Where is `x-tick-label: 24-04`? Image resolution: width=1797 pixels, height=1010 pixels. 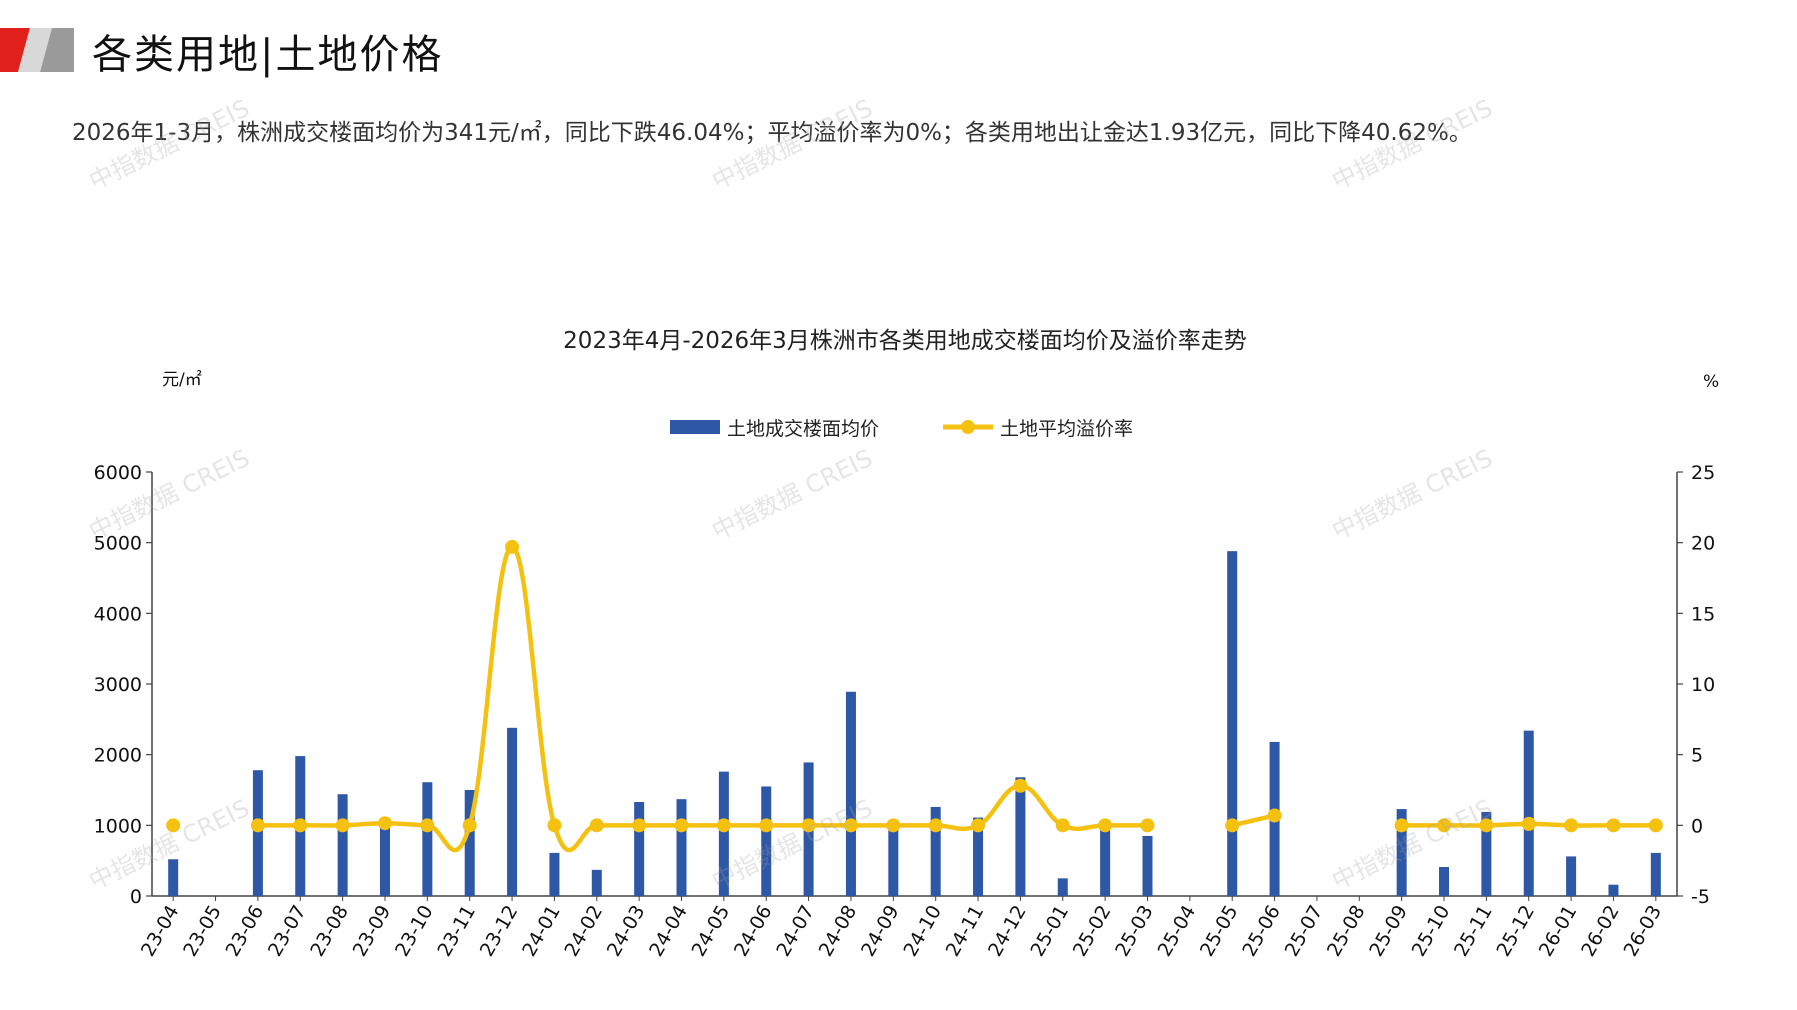 x-tick-label: 24-04 is located at coordinates (668, 931).